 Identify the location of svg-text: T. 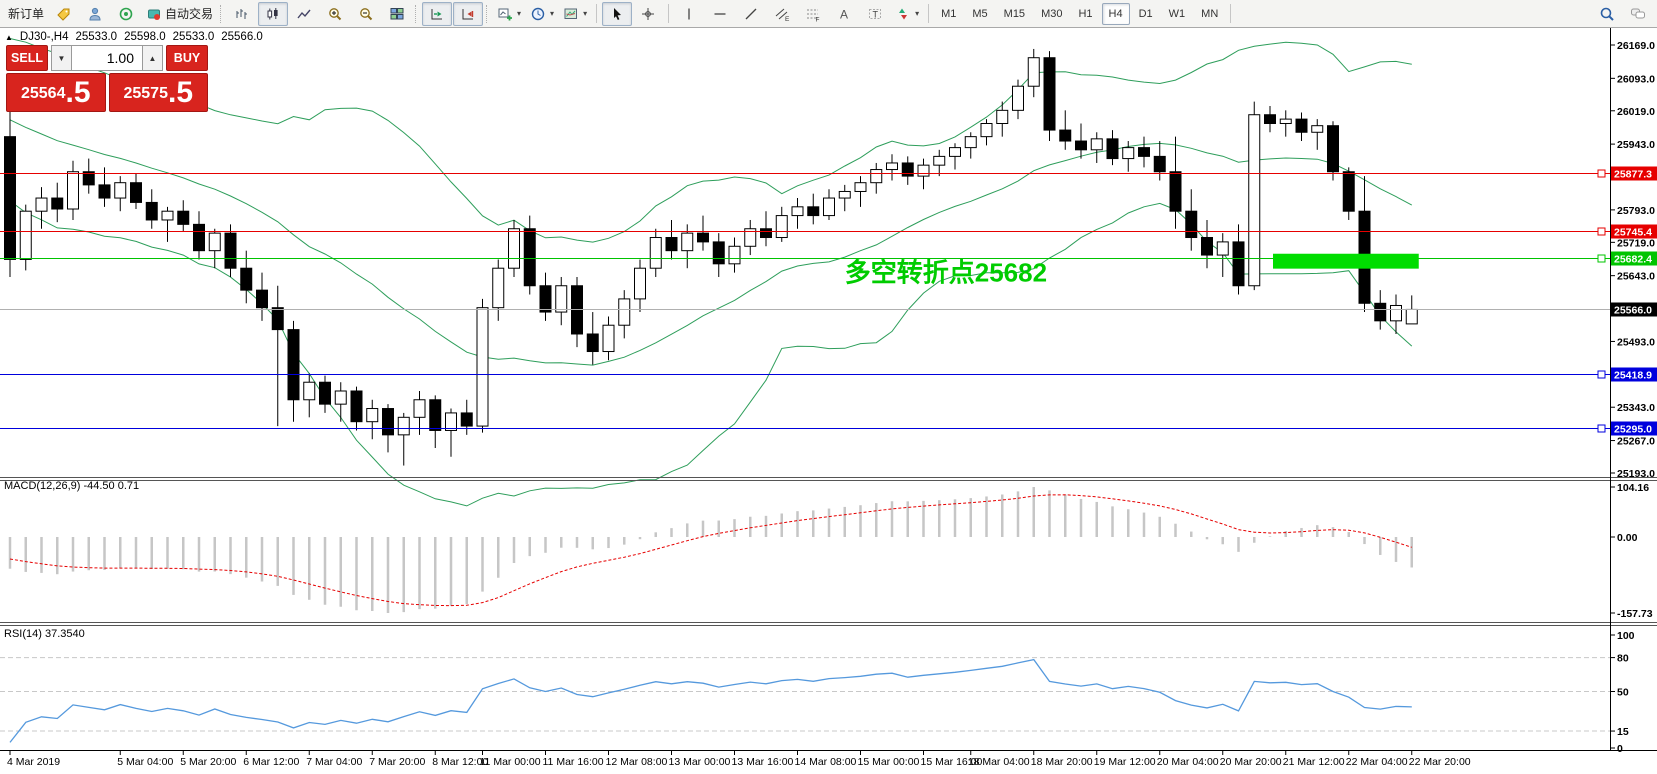
(876, 14).